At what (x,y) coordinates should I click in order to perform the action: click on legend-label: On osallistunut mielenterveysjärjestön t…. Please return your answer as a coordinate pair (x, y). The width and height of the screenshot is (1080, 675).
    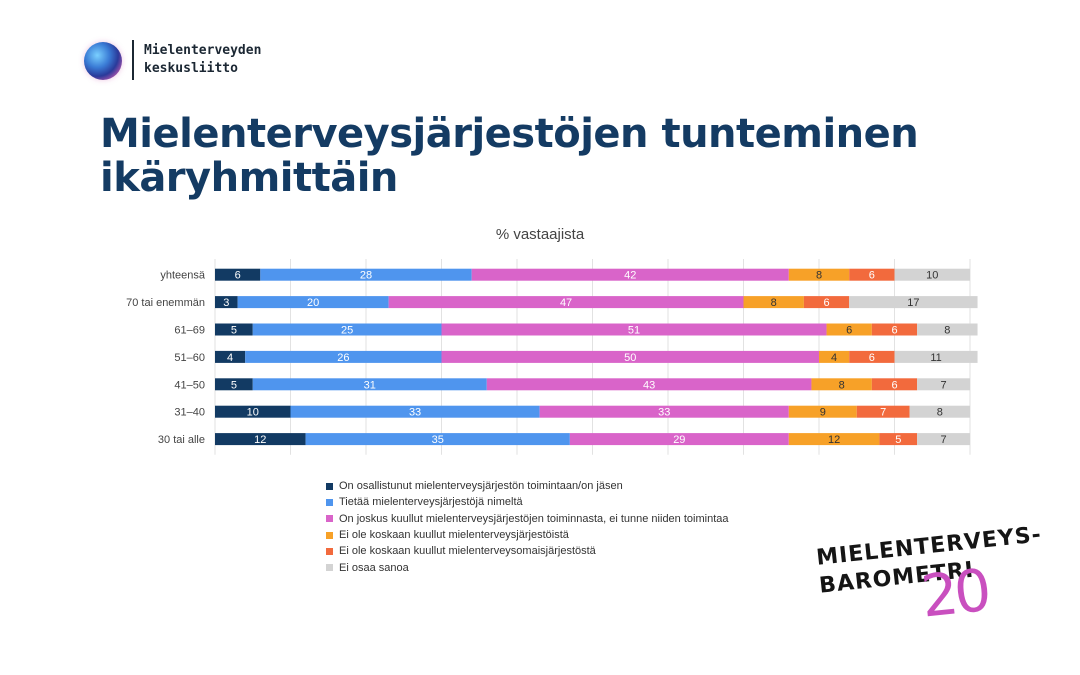
    Looking at the image, I should click on (481, 486).